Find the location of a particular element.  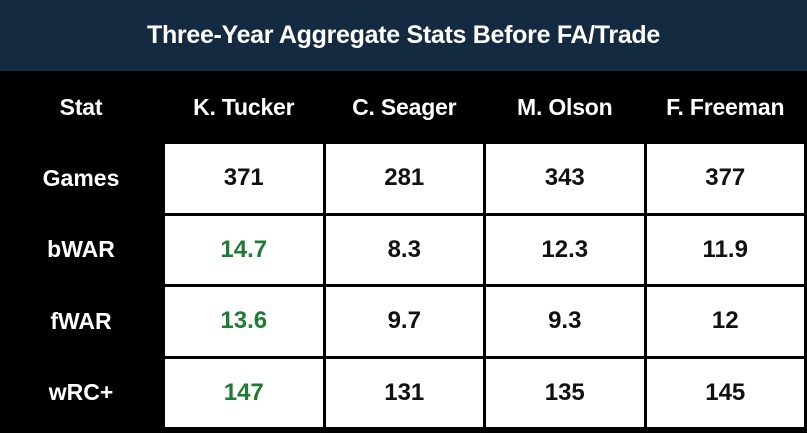

stat-value: 9.3 is located at coordinates (565, 321).